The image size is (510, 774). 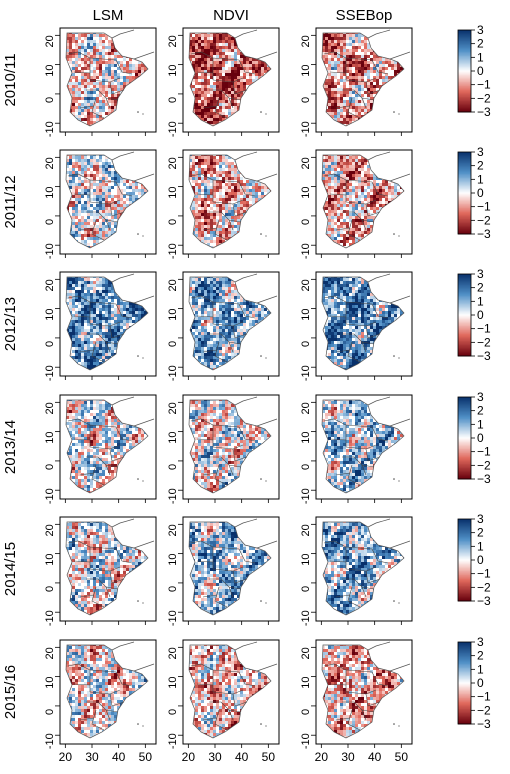 What do you see at coordinates (10, 324) in the screenshot?
I see `row-label-2012-13: 2012/13` at bounding box center [10, 324].